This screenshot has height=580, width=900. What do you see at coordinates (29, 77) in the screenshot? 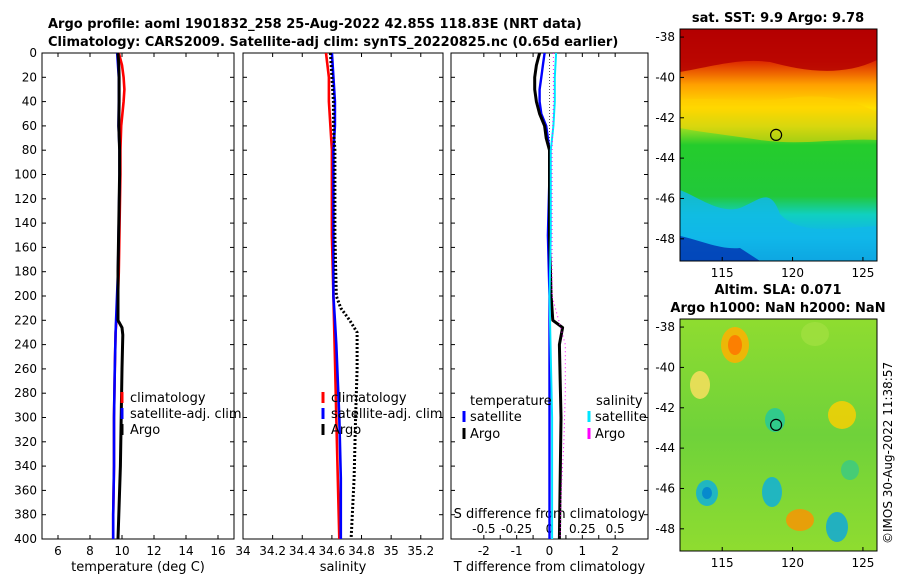
I see `depth-tick-label: 20` at bounding box center [29, 77].